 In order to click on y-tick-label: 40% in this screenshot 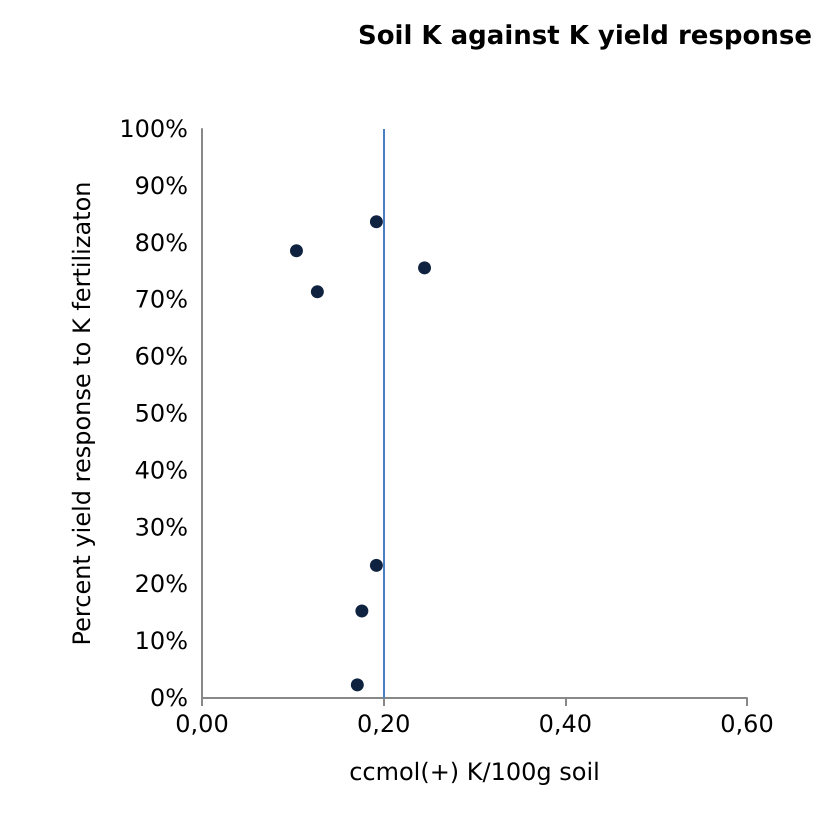, I will do `click(161, 470)`.